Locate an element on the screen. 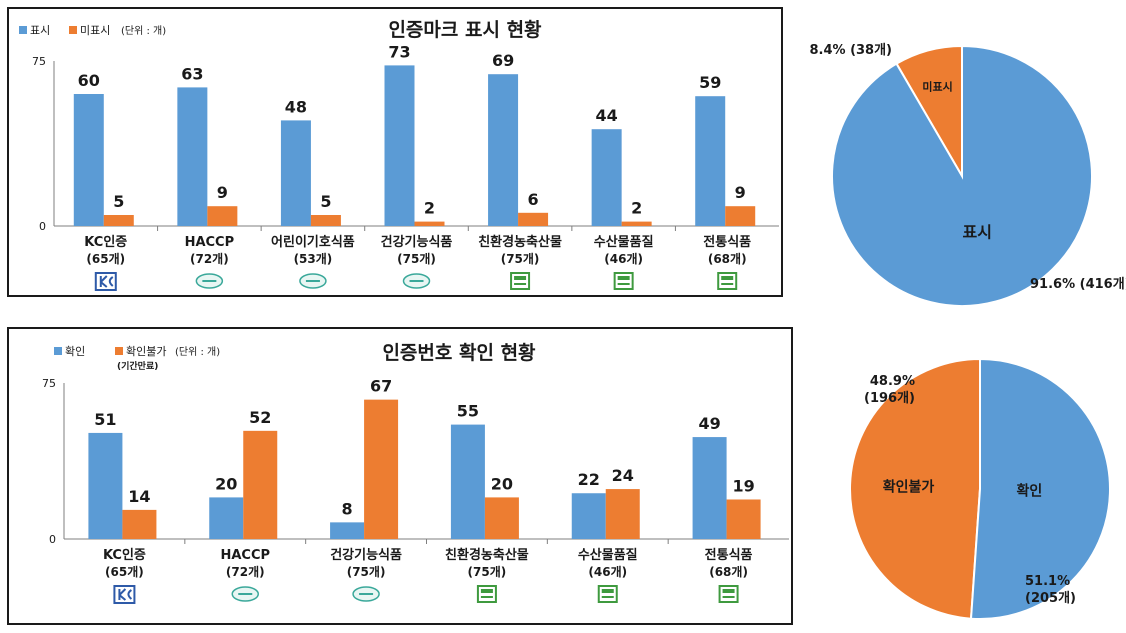  pie-slice-label: 확인 is located at coordinates (1029, 491).